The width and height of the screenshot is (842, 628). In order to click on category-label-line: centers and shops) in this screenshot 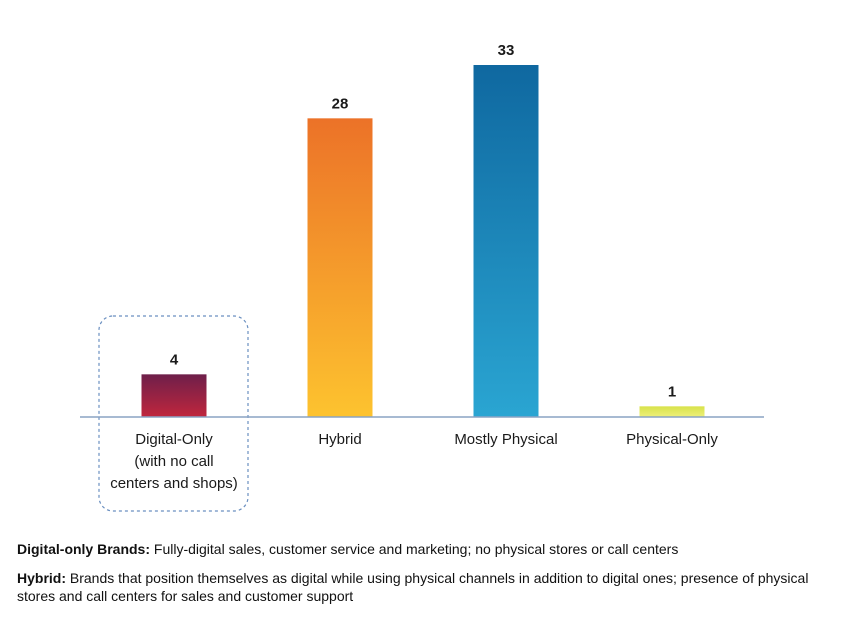, I will do `click(174, 483)`.